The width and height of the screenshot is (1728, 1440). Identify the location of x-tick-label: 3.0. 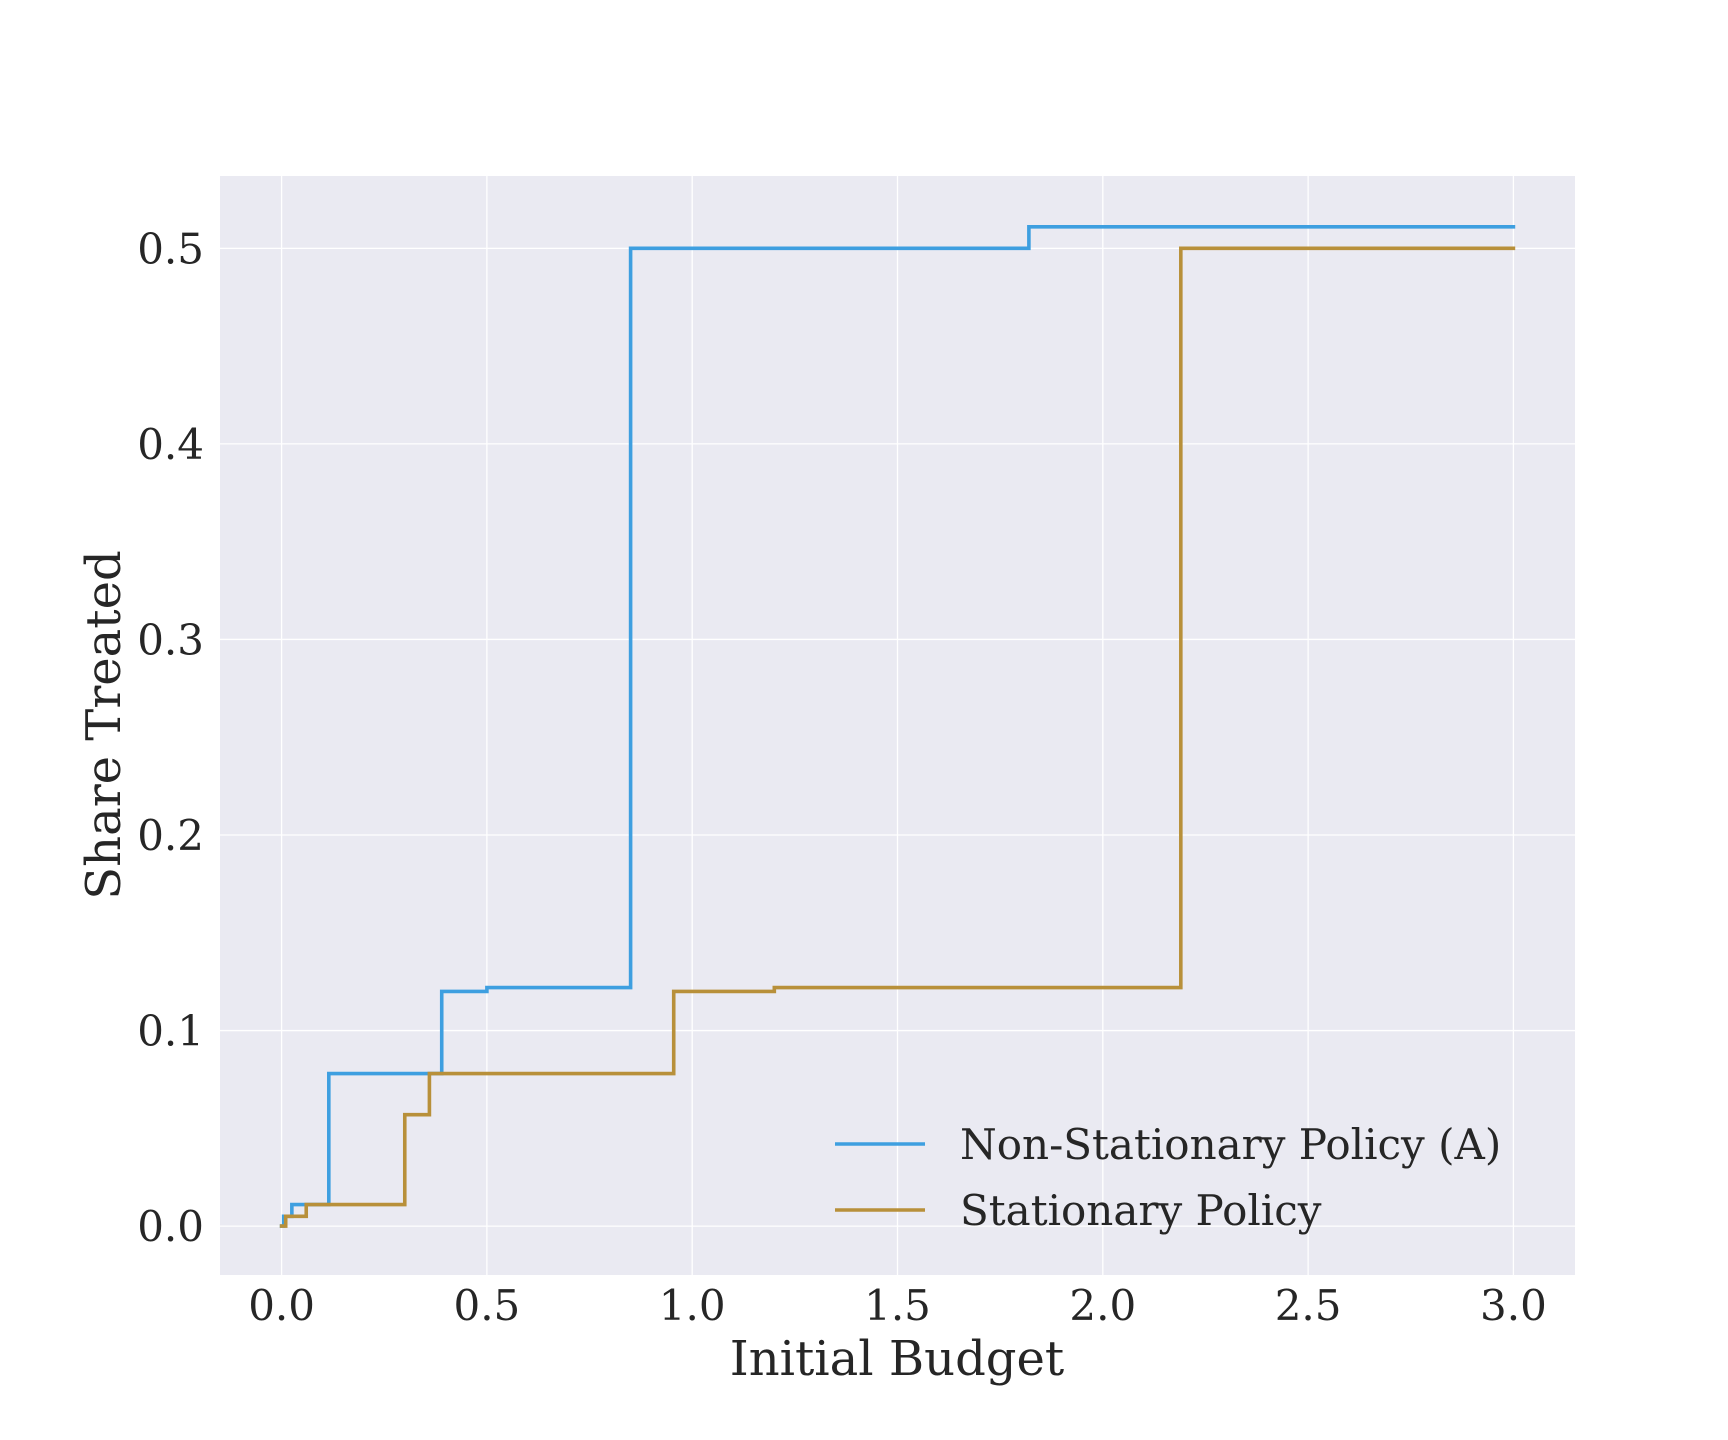
(1513, 1305).